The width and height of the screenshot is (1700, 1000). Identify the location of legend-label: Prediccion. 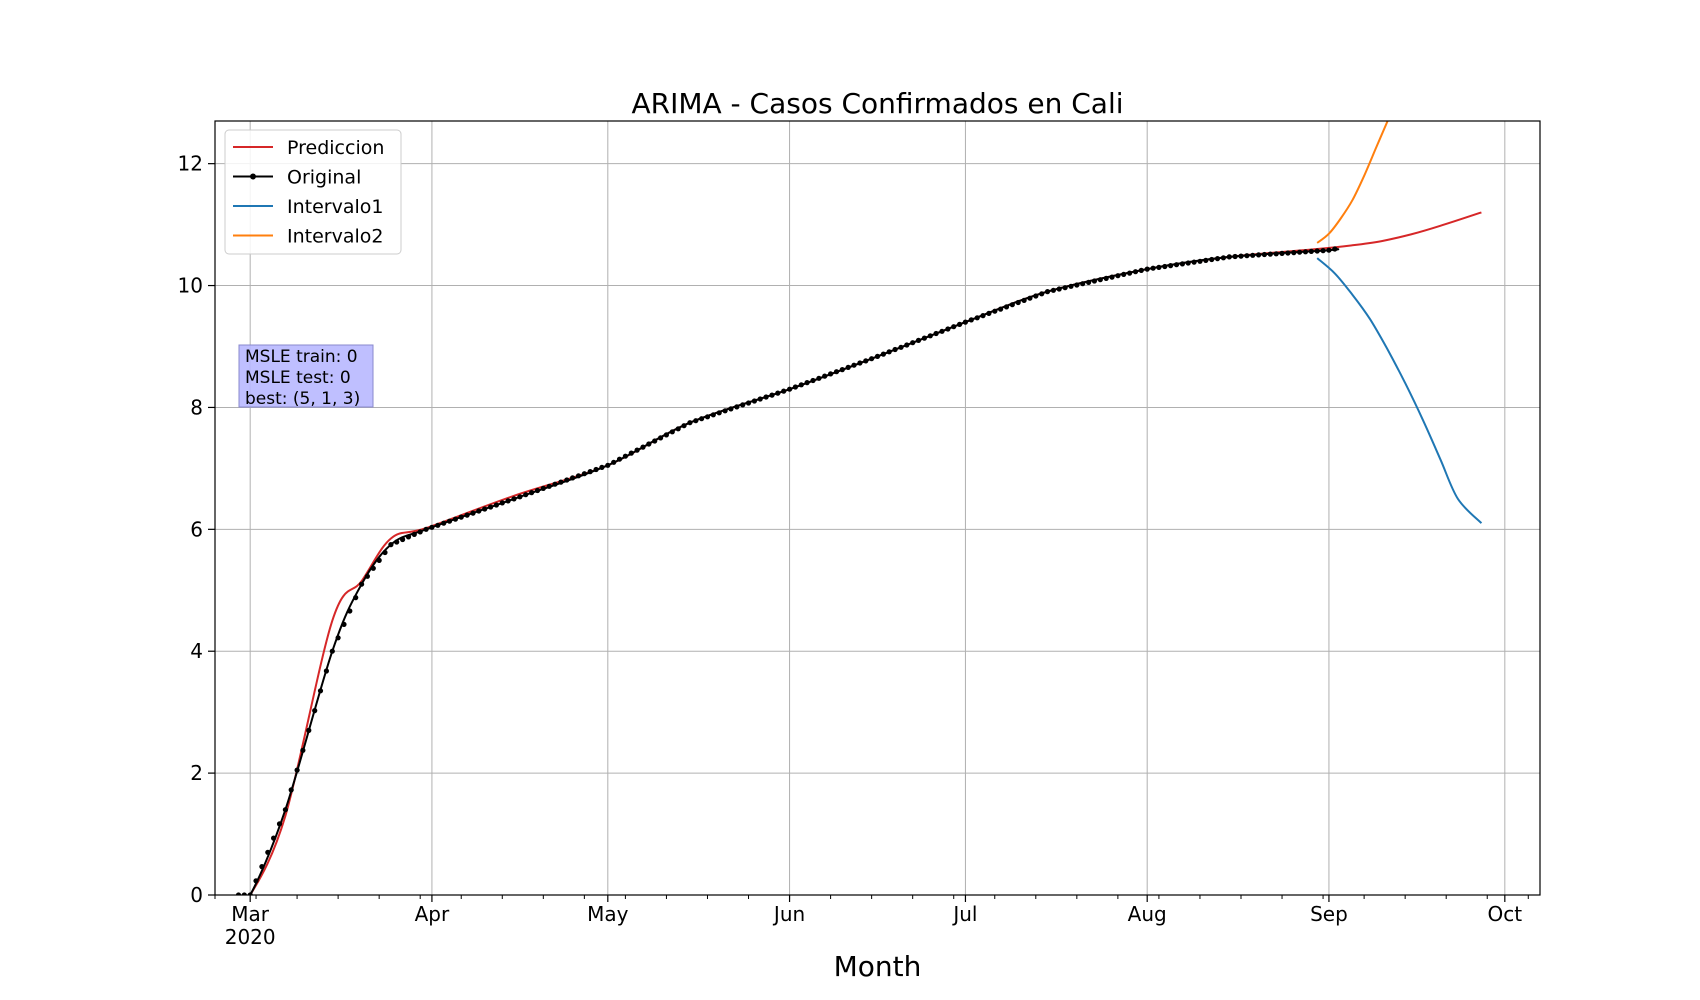
(335, 148).